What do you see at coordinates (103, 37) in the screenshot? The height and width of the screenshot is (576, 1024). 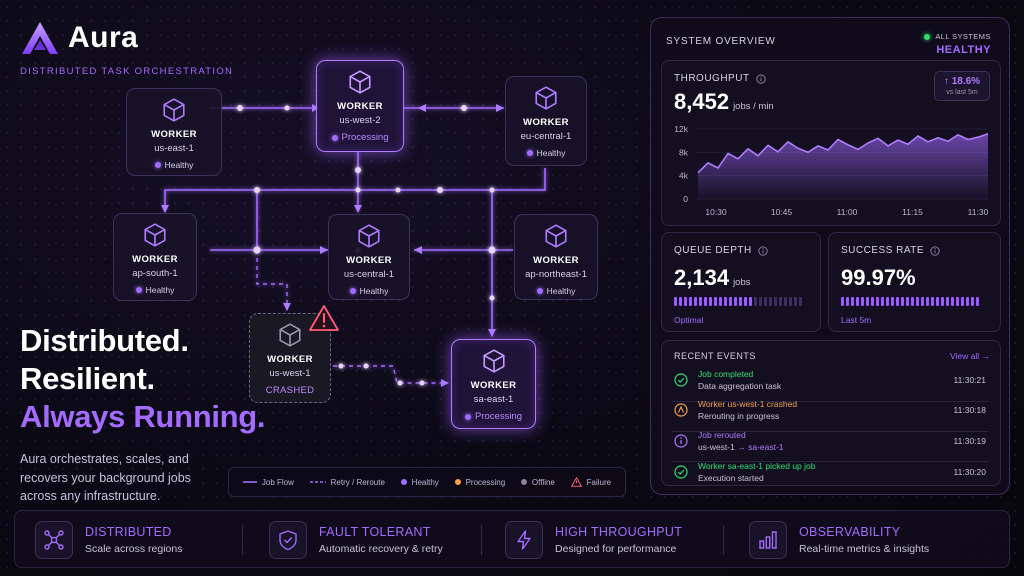 I see `brand-name: Aura` at bounding box center [103, 37].